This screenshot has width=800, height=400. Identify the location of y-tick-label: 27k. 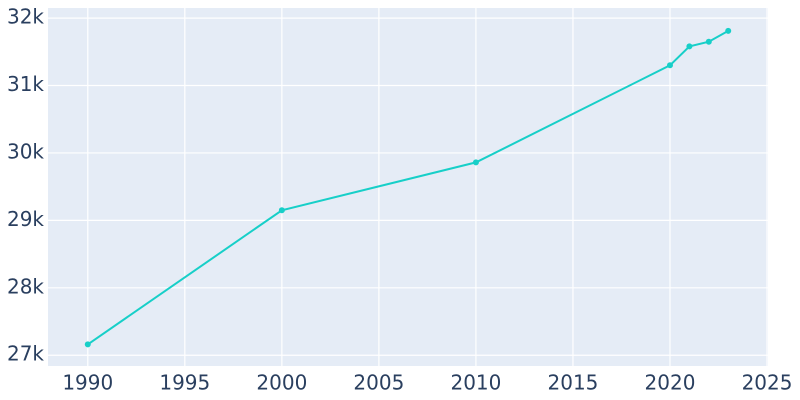
(25, 354).